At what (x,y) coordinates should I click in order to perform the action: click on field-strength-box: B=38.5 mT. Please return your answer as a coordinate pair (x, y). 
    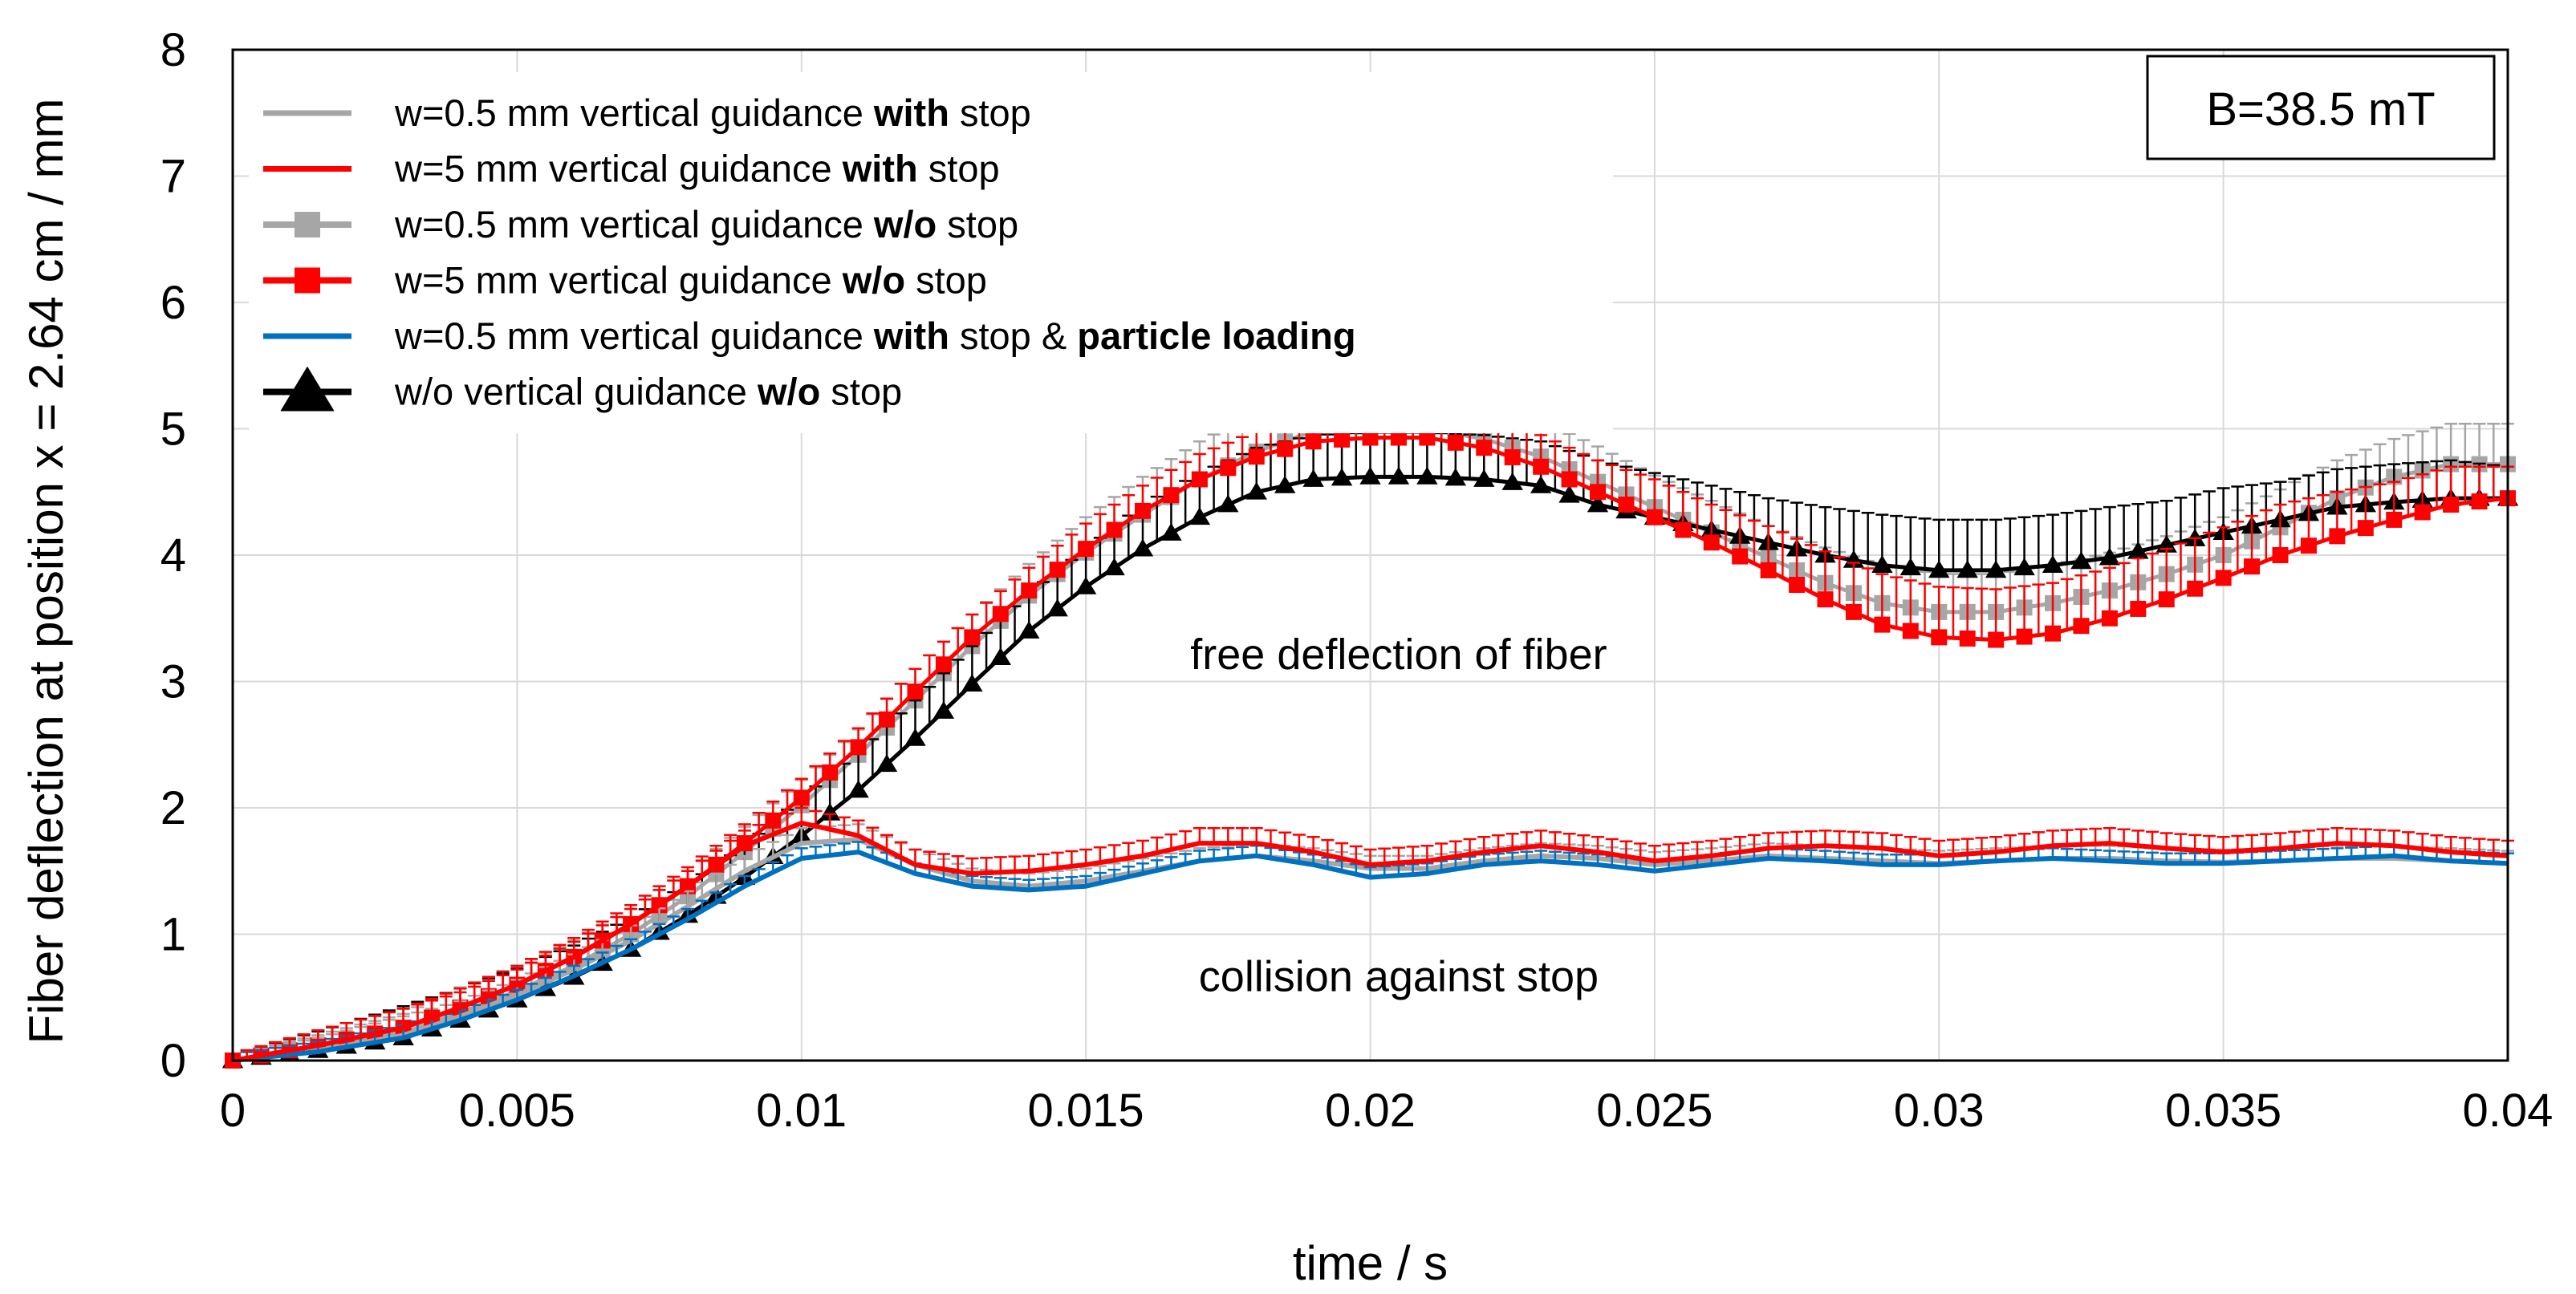
    Looking at the image, I should click on (2321, 108).